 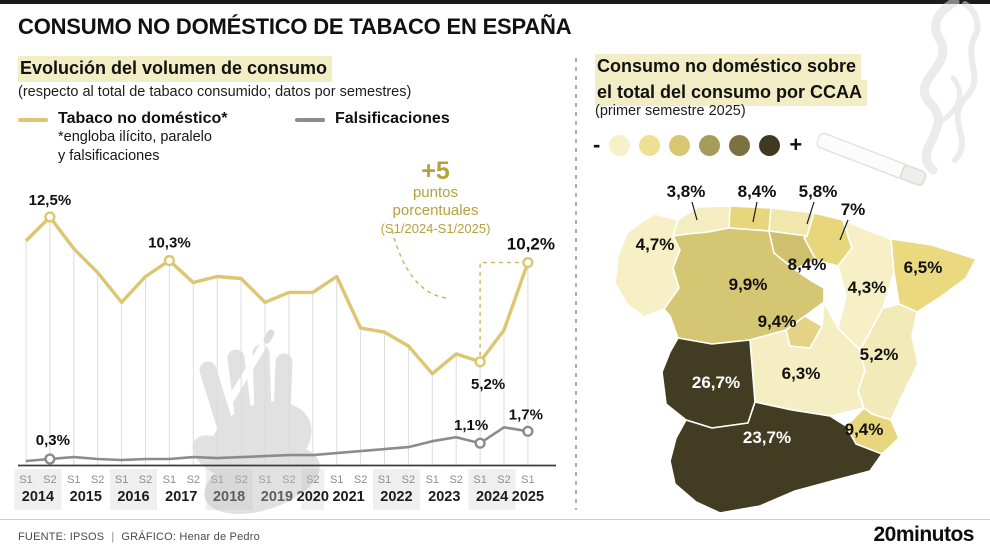 What do you see at coordinates (818, 191) in the screenshot?
I see `region-label-pais-vasco: 5,8%` at bounding box center [818, 191].